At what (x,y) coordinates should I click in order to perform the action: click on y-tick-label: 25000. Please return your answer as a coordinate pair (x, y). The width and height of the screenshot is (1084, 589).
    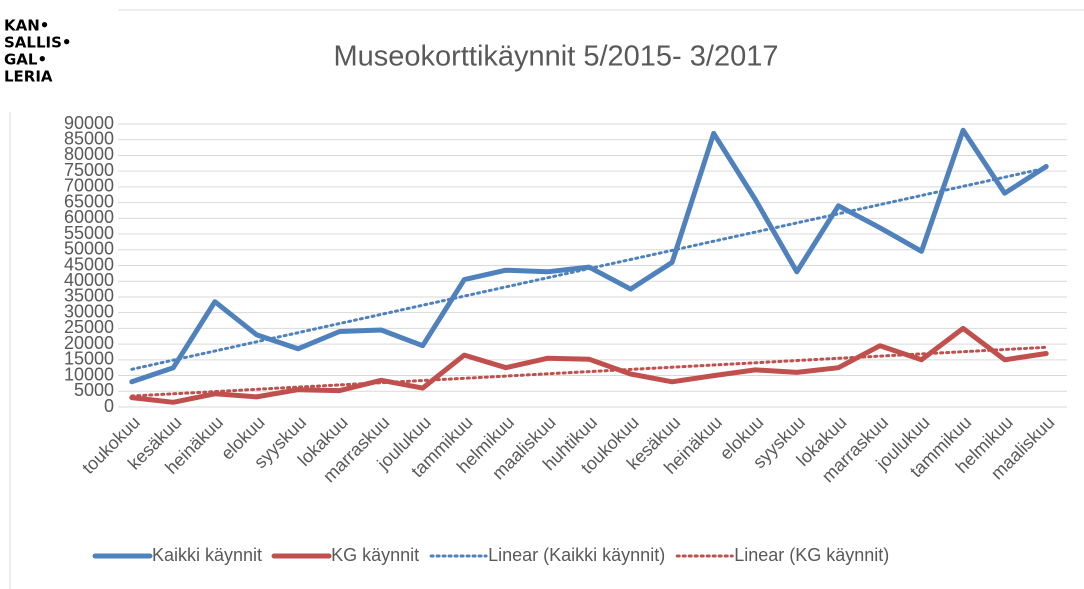
    Looking at the image, I should click on (89, 327).